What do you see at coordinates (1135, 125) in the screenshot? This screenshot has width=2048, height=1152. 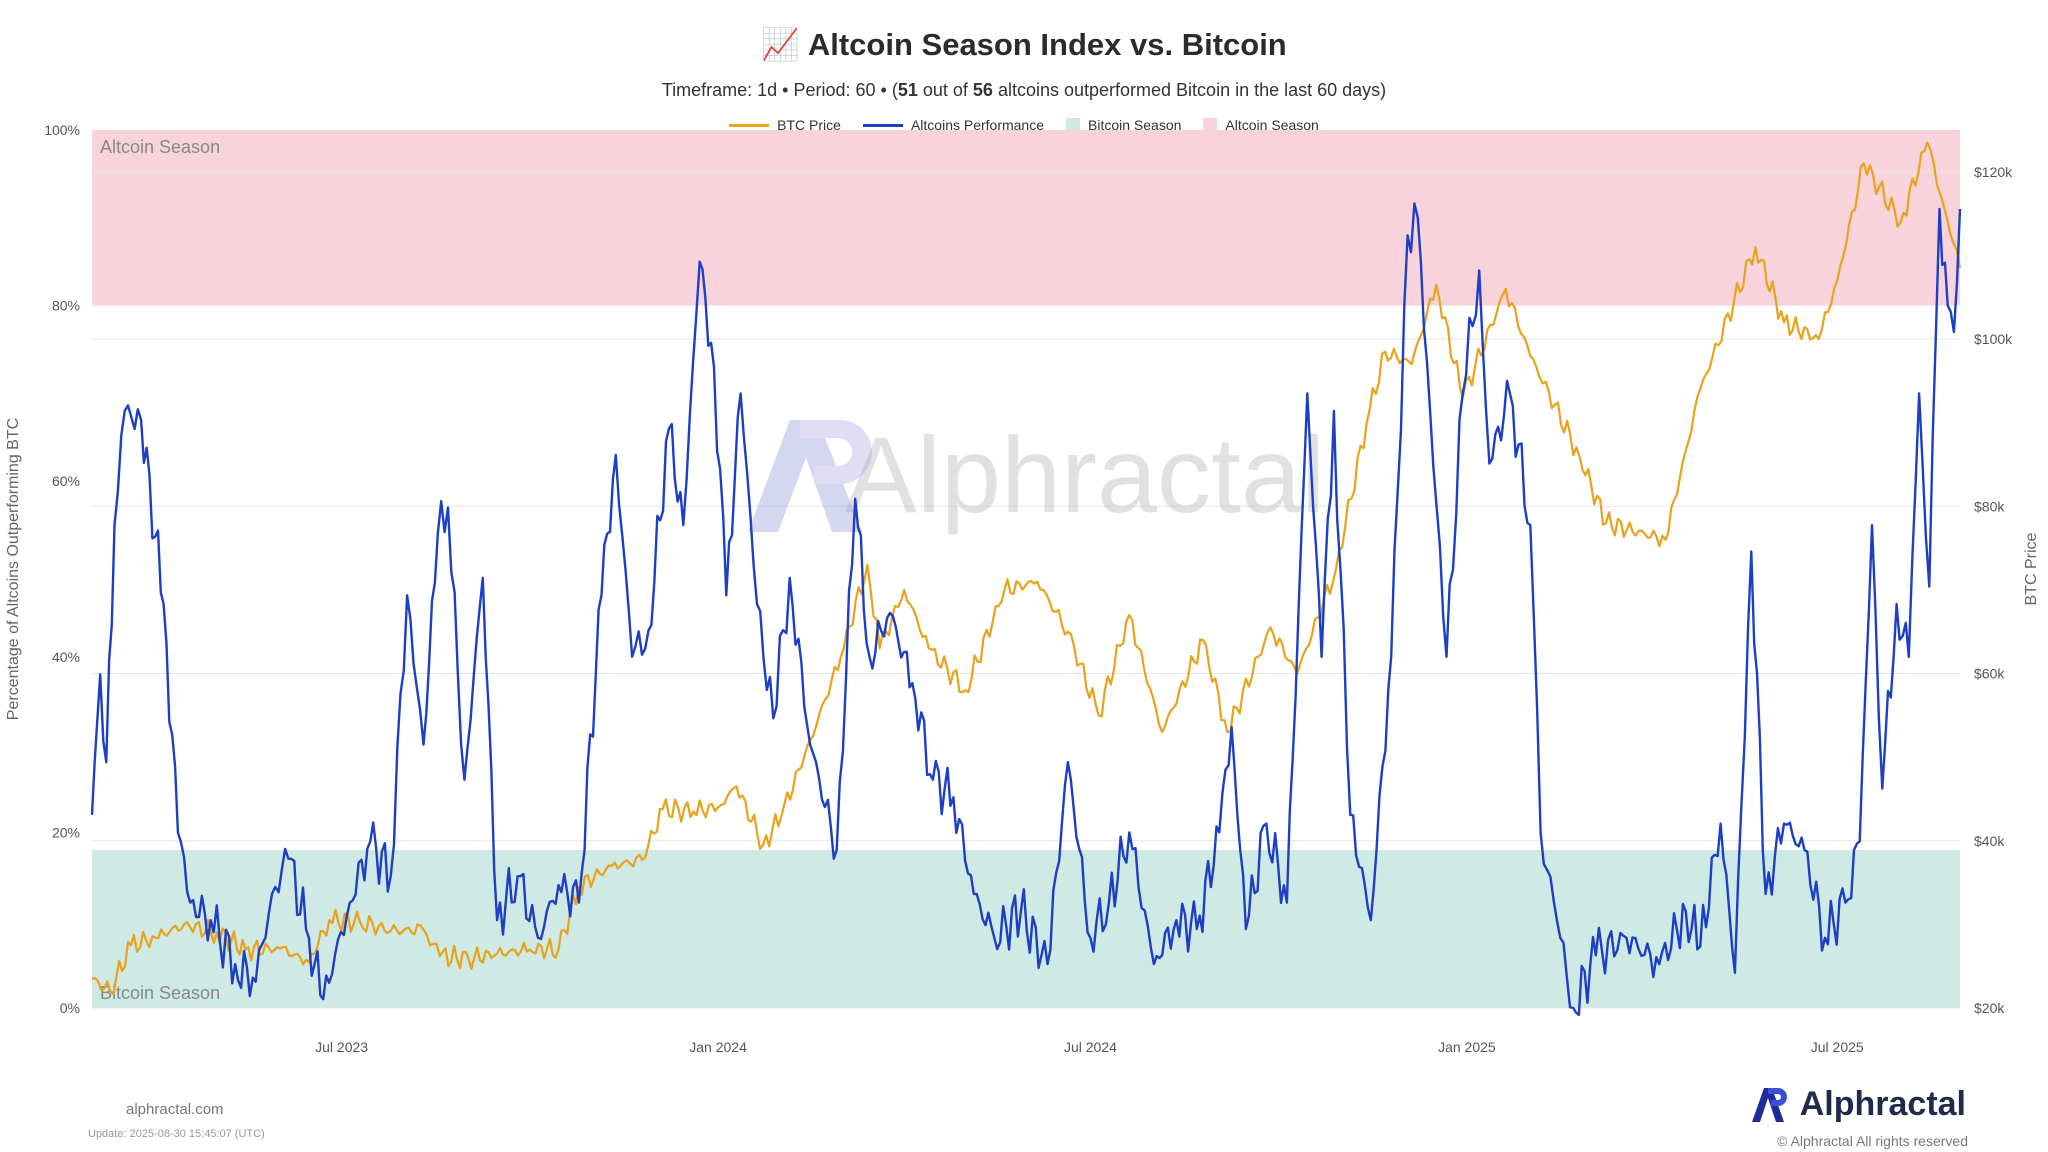 I see `legend-label-bitcoin-season: Bitcoin Season` at bounding box center [1135, 125].